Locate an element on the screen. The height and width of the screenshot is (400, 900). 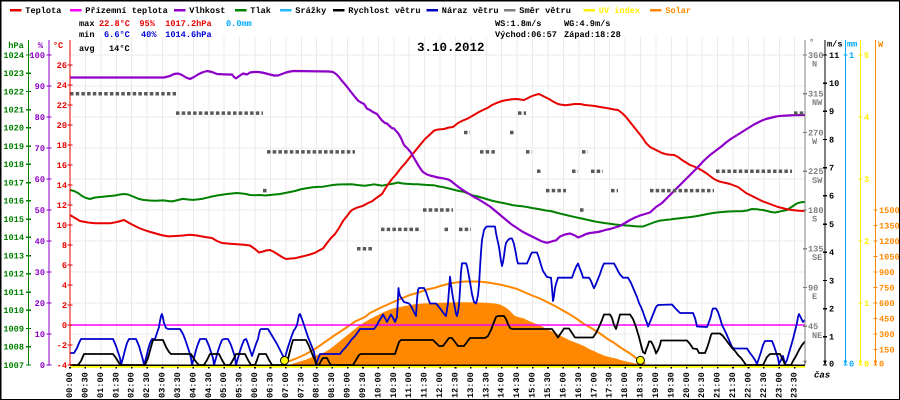
svg-text: 450 is located at coordinates (886, 319).